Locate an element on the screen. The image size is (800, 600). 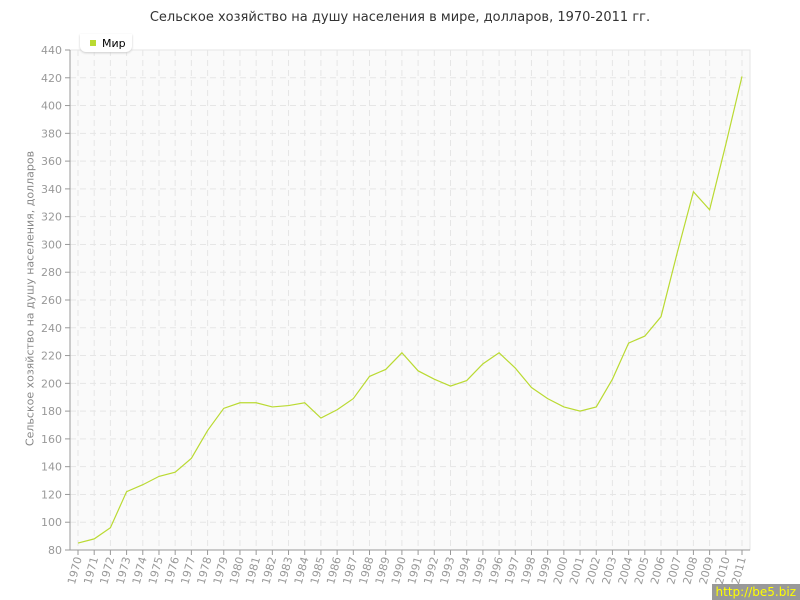
y-tick-label: 80 is located at coordinates (55, 550).